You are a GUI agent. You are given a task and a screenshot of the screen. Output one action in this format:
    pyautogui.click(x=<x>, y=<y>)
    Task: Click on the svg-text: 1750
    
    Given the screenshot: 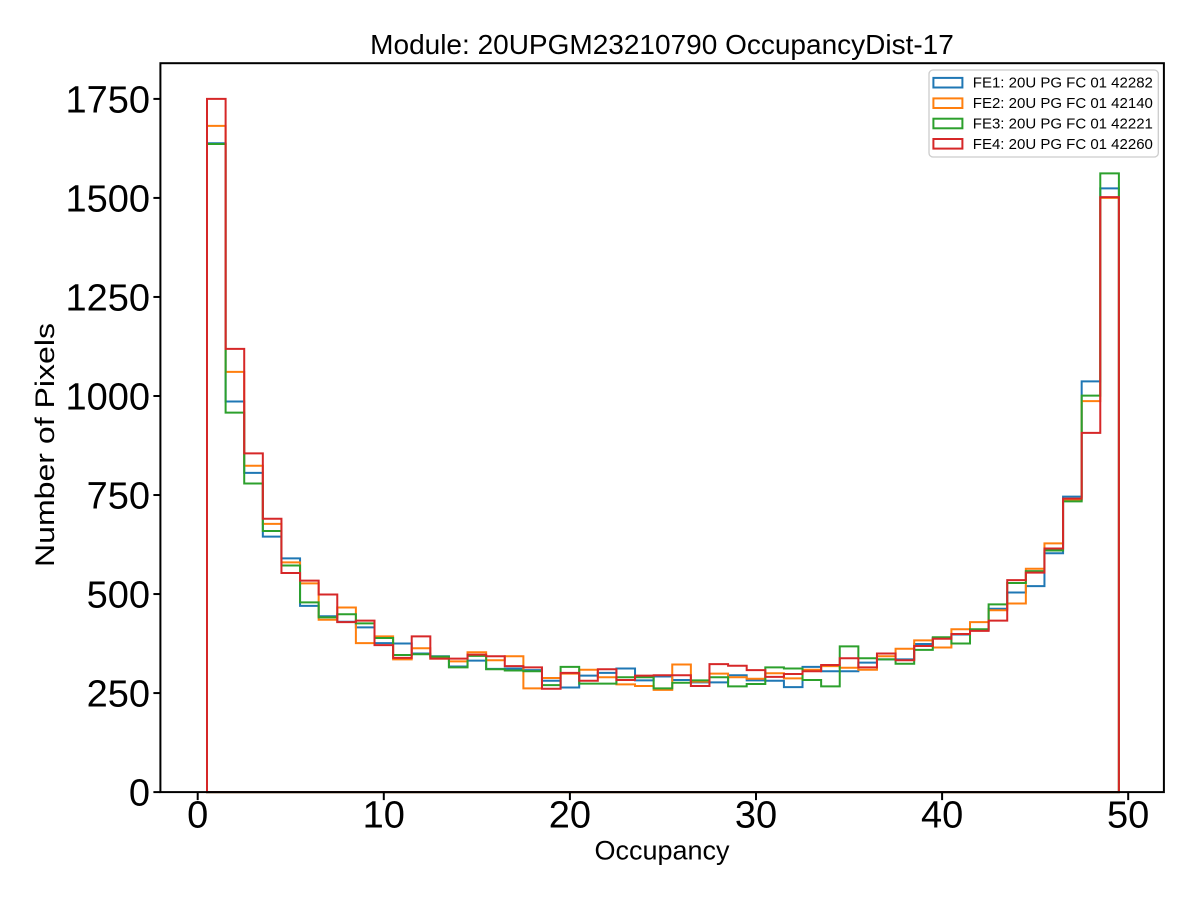 What is the action you would take?
    pyautogui.click(x=107, y=100)
    